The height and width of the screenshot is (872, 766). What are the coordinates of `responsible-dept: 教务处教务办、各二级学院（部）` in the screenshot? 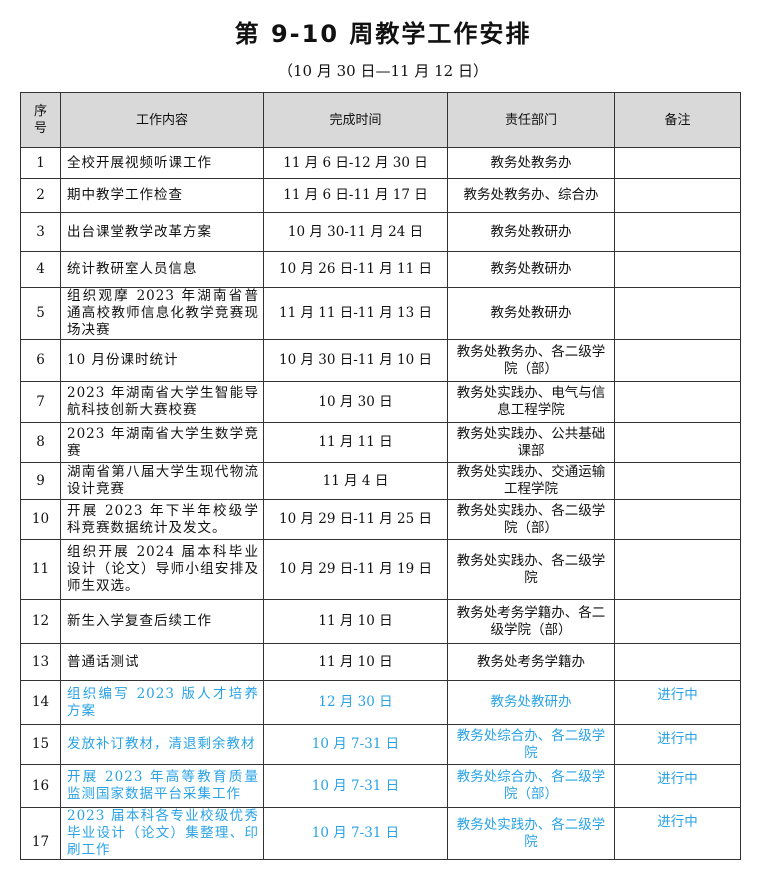 It's located at (531, 360).